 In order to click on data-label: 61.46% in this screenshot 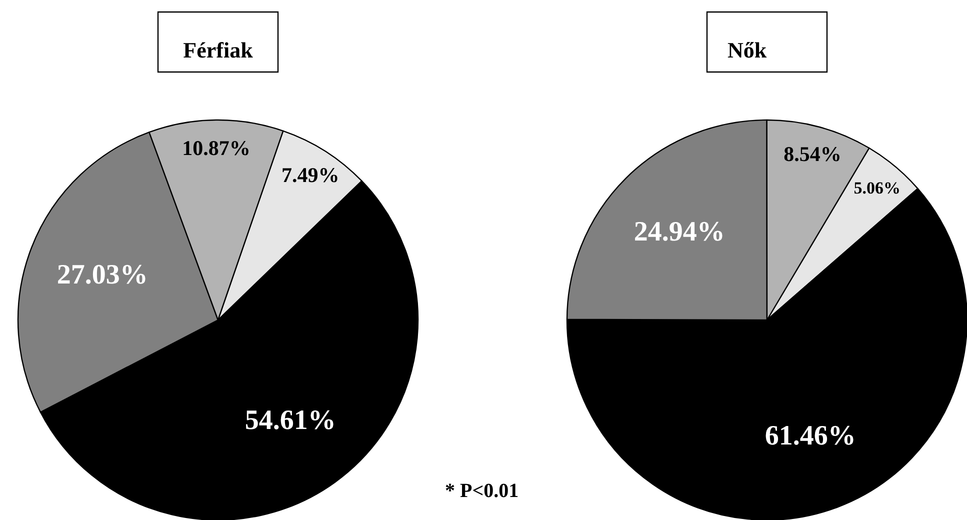, I will do `click(810, 436)`.